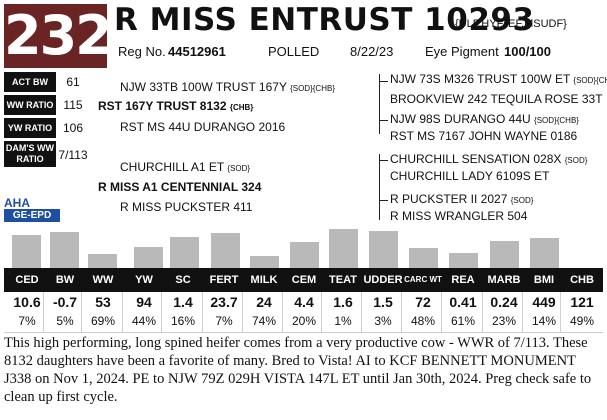  What do you see at coordinates (224, 321) in the screenshot?
I see `epd-pct-fert: 7%` at bounding box center [224, 321].